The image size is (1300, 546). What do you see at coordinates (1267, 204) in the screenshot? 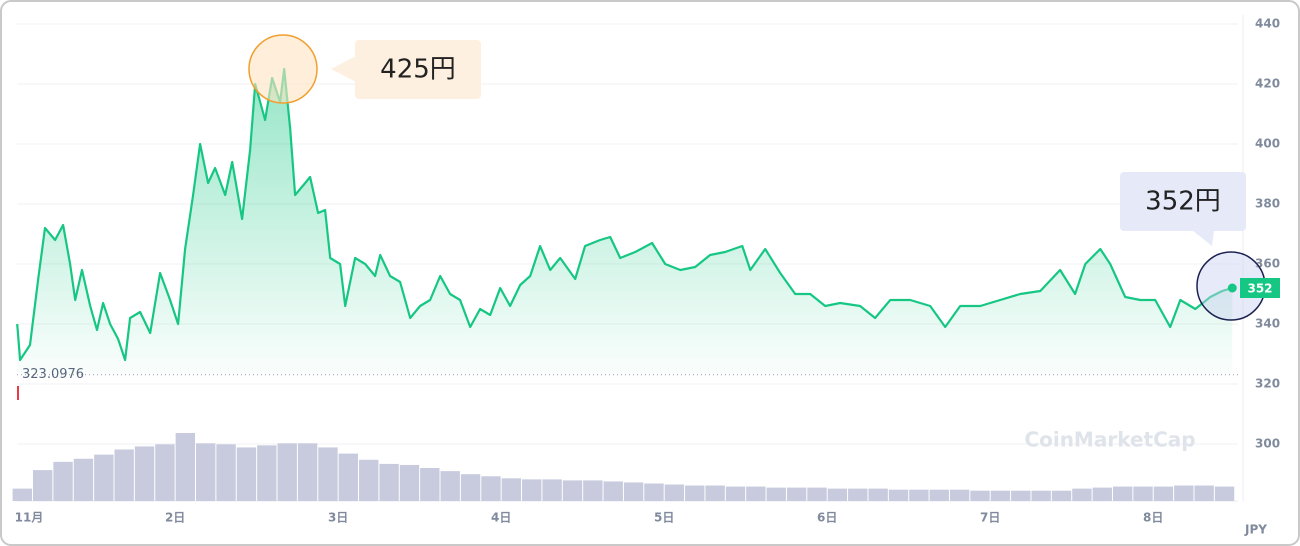
I see `y-tick-label: 380` at bounding box center [1267, 204].